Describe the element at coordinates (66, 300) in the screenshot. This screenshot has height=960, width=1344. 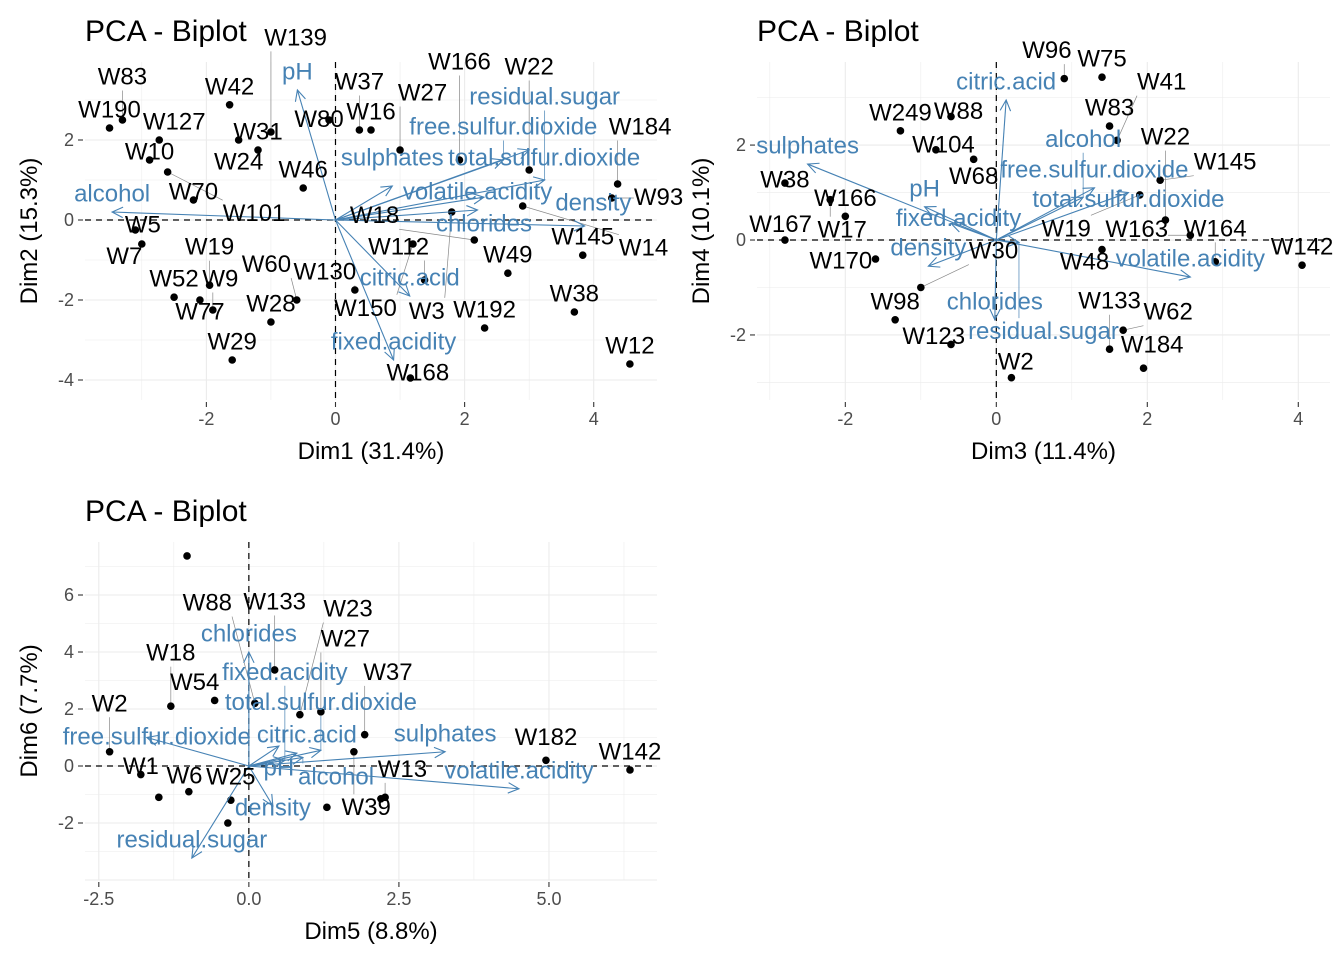
I see `y-tick-label: -2` at that location.